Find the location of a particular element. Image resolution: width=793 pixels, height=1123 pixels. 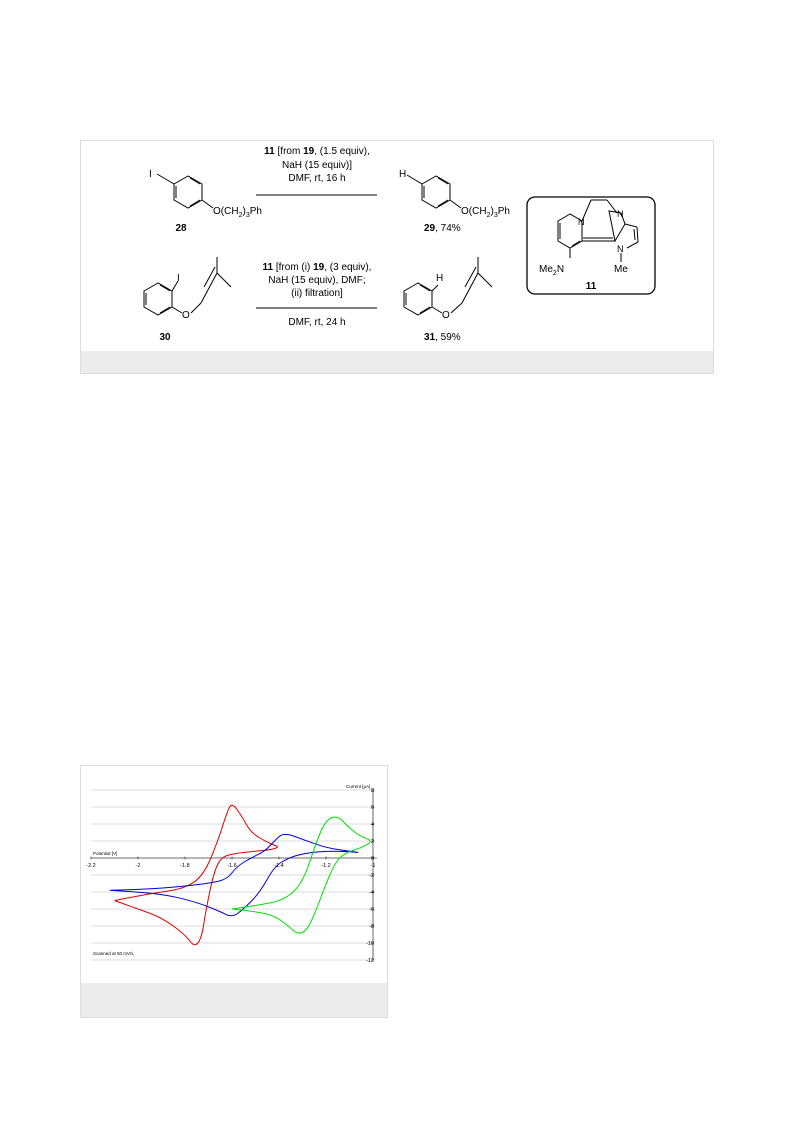

chart-title: Current [μA] is located at coordinates (358, 786).